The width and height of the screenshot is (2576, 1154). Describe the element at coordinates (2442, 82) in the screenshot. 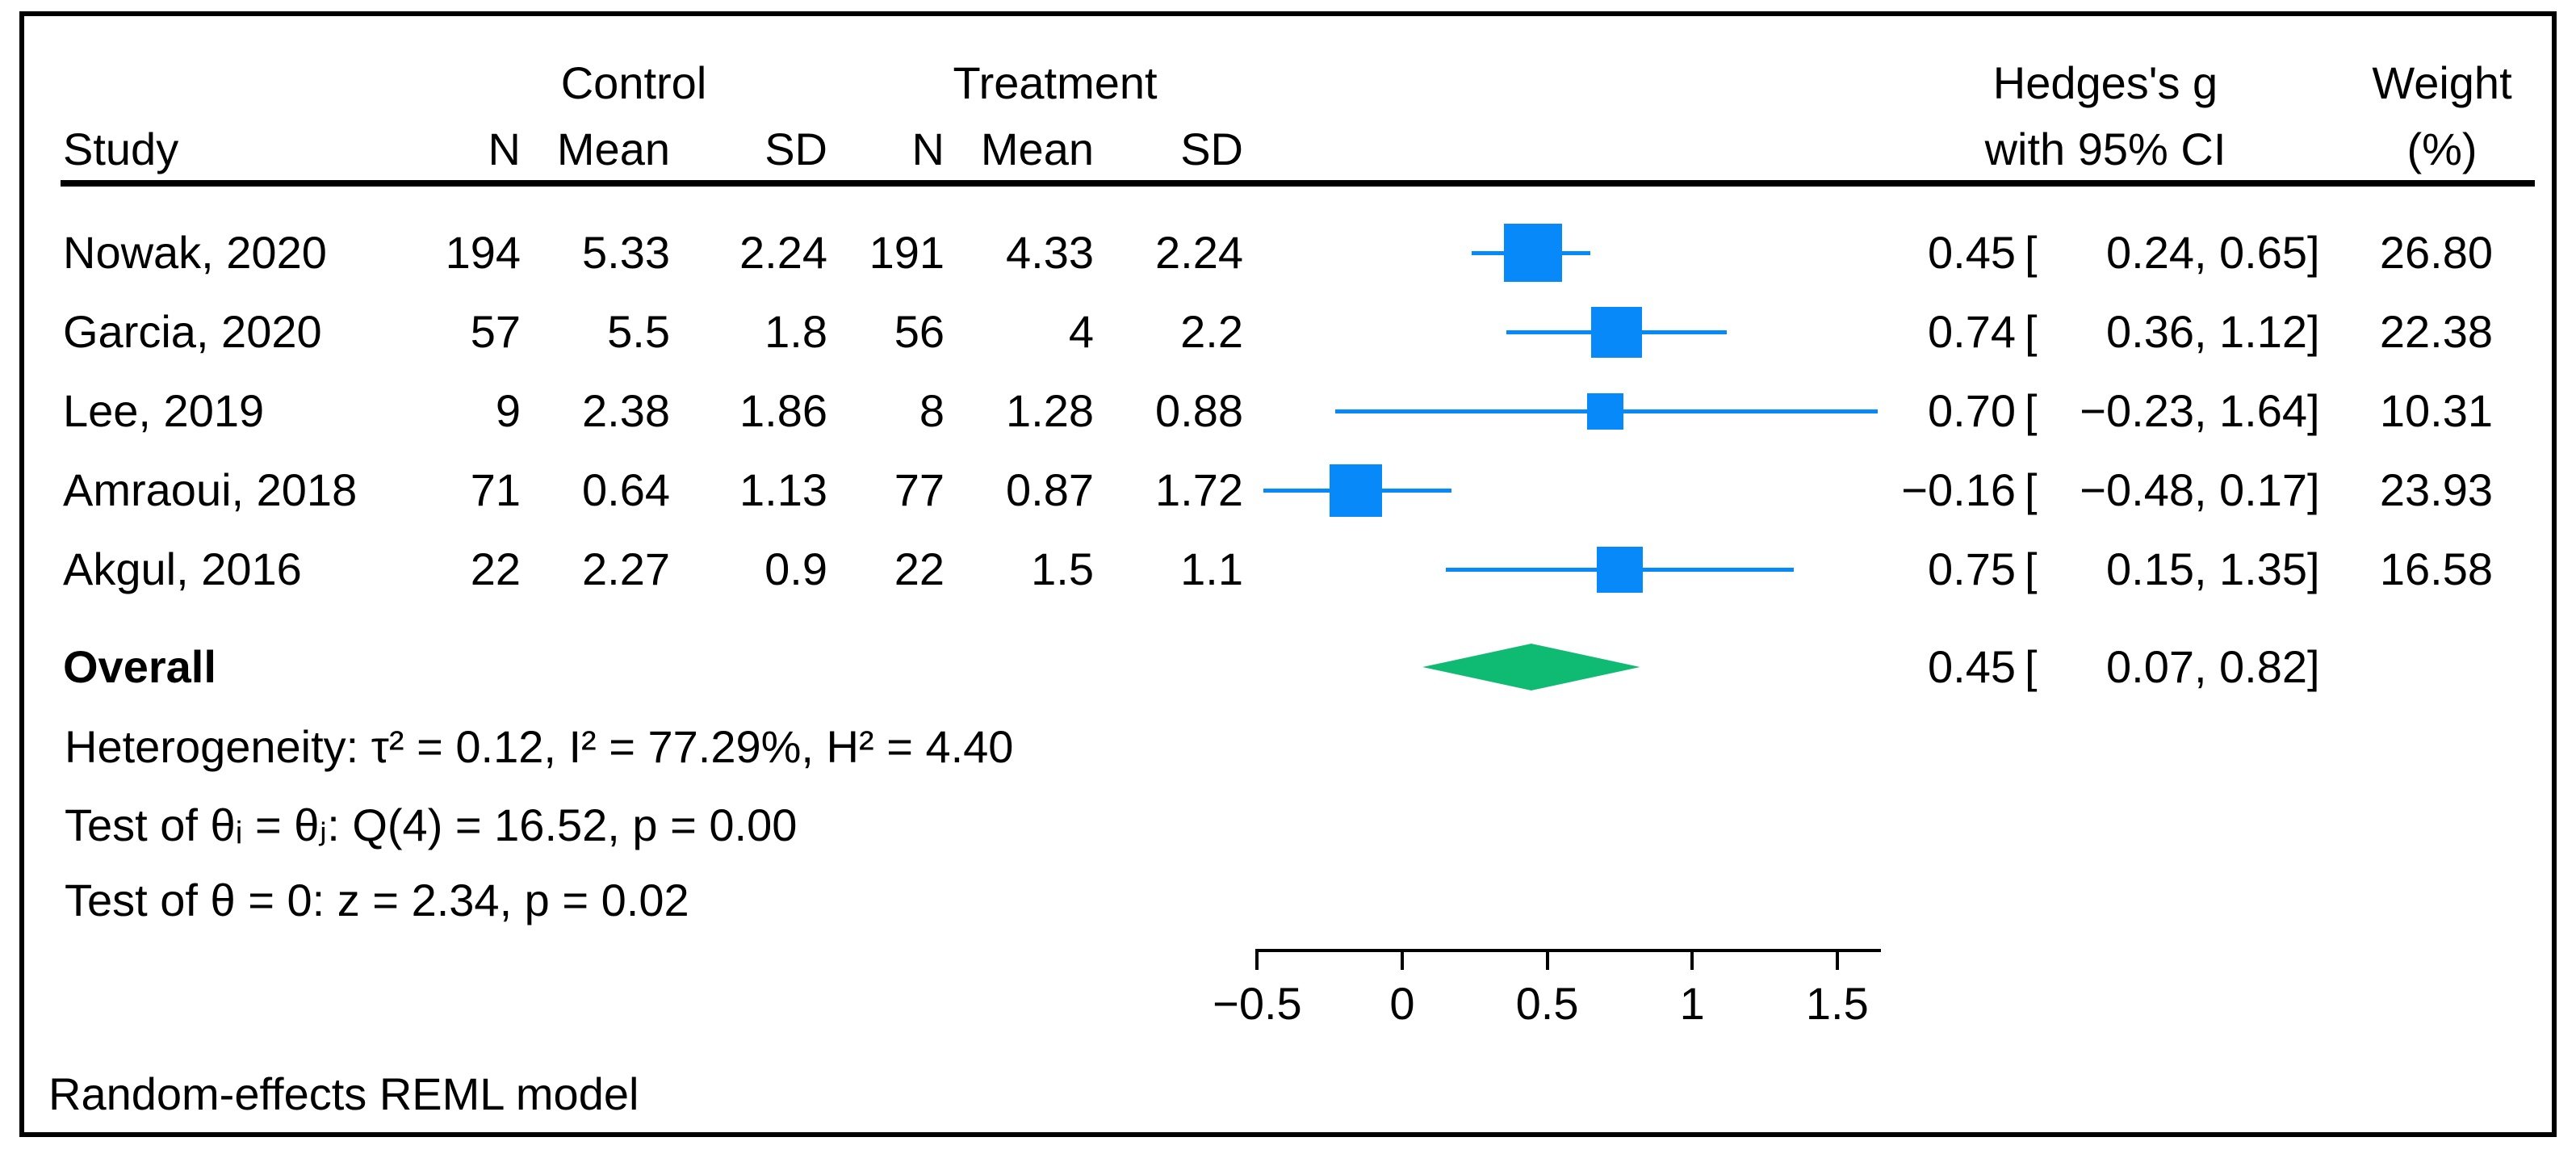

I see `weight-header-line1: Weight` at that location.